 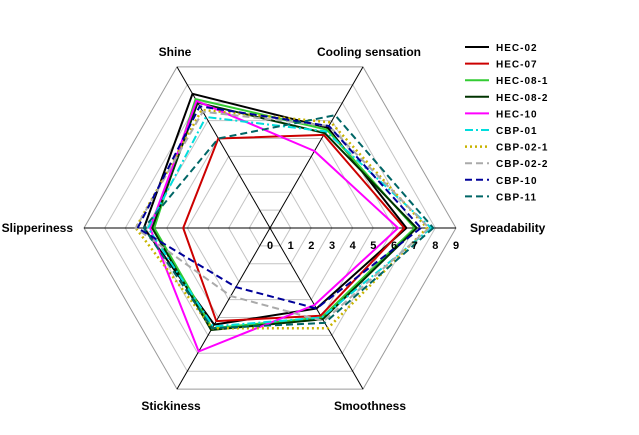 I want to click on axis-label: Shine, so click(x=175, y=52).